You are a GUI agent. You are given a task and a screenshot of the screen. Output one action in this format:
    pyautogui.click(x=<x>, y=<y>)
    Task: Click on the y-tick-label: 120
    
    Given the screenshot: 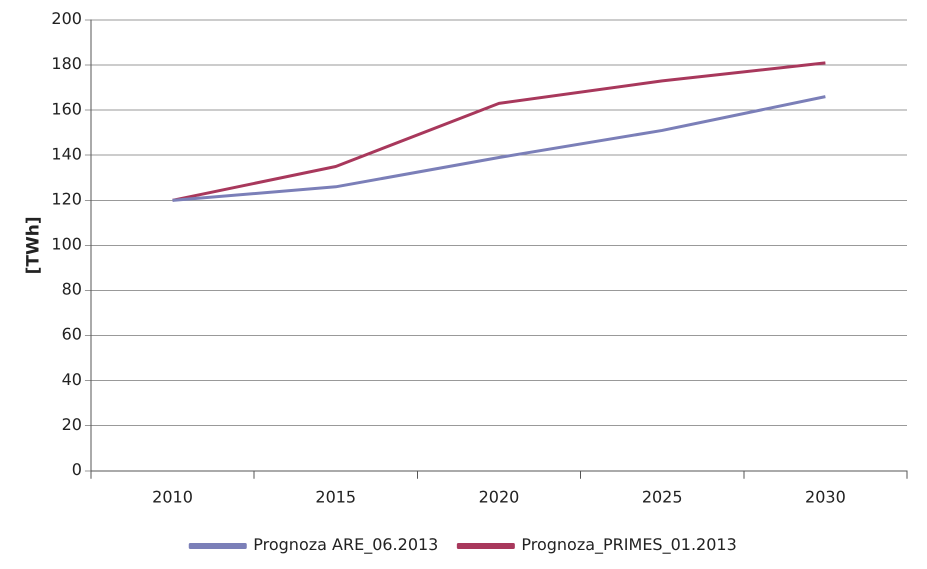 What is the action you would take?
    pyautogui.click(x=66, y=198)
    